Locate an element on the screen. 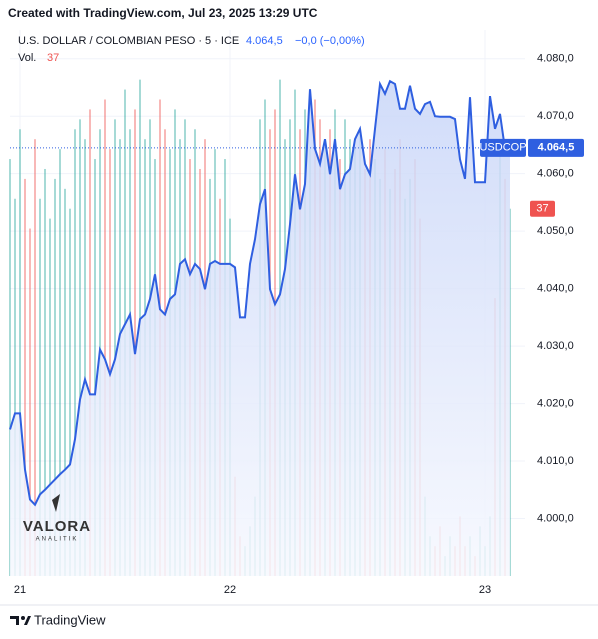 The image size is (598, 639). footer-logo is located at coordinates (20, 620).